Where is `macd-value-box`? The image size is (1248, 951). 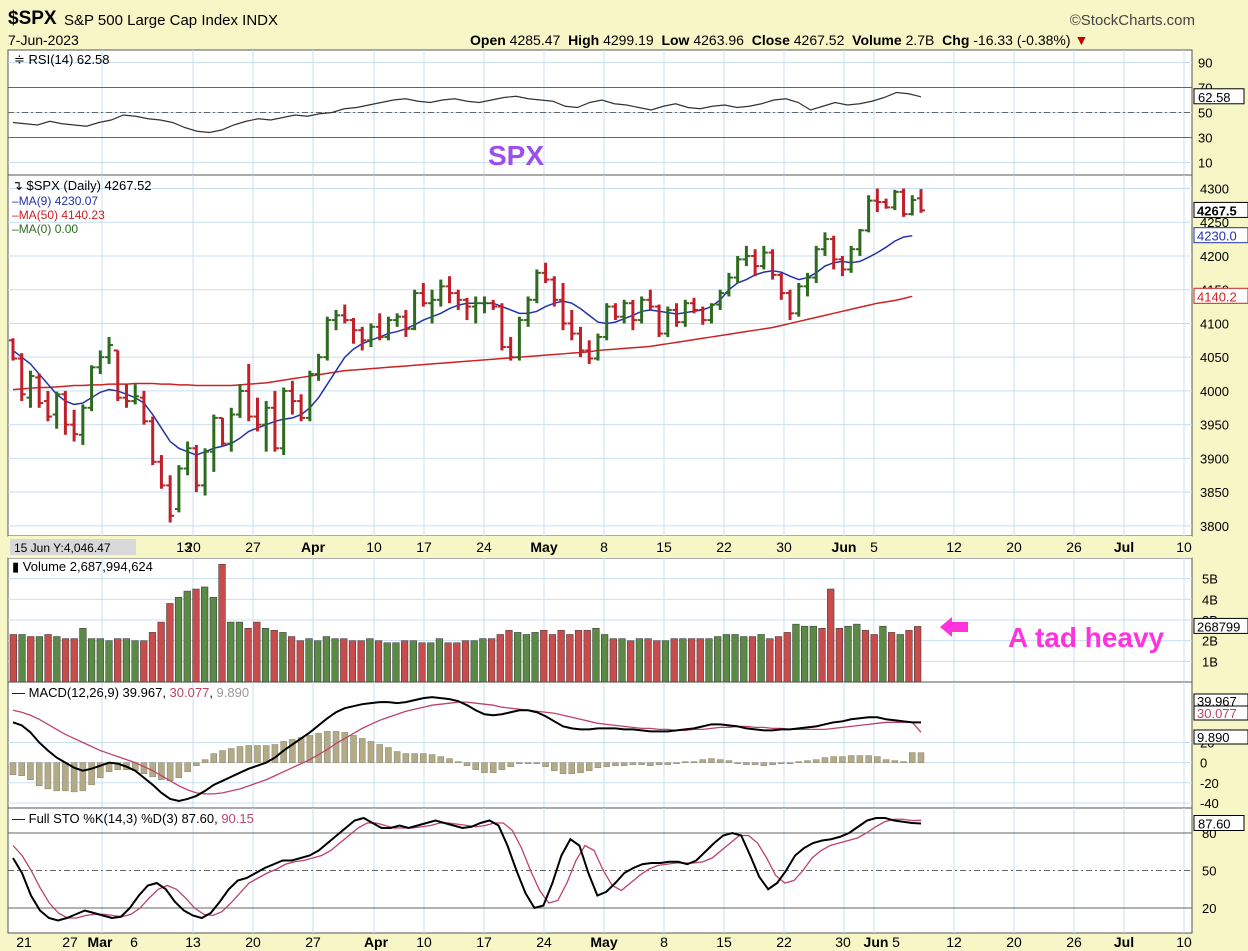 macd-value-box is located at coordinates (1220, 737).